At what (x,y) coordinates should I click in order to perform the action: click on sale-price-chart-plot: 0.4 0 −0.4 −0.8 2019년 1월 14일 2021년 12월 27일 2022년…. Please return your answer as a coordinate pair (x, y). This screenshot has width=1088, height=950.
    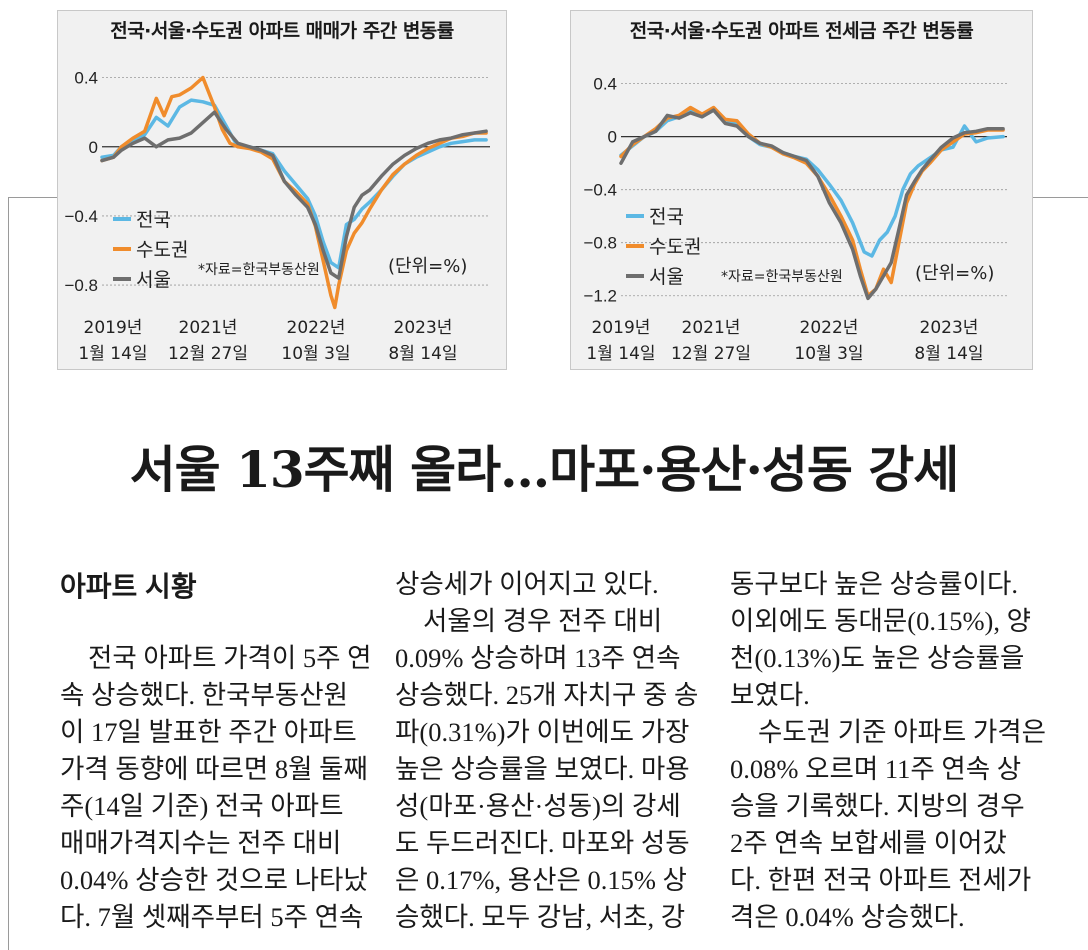
    Looking at the image, I should click on (277, 216).